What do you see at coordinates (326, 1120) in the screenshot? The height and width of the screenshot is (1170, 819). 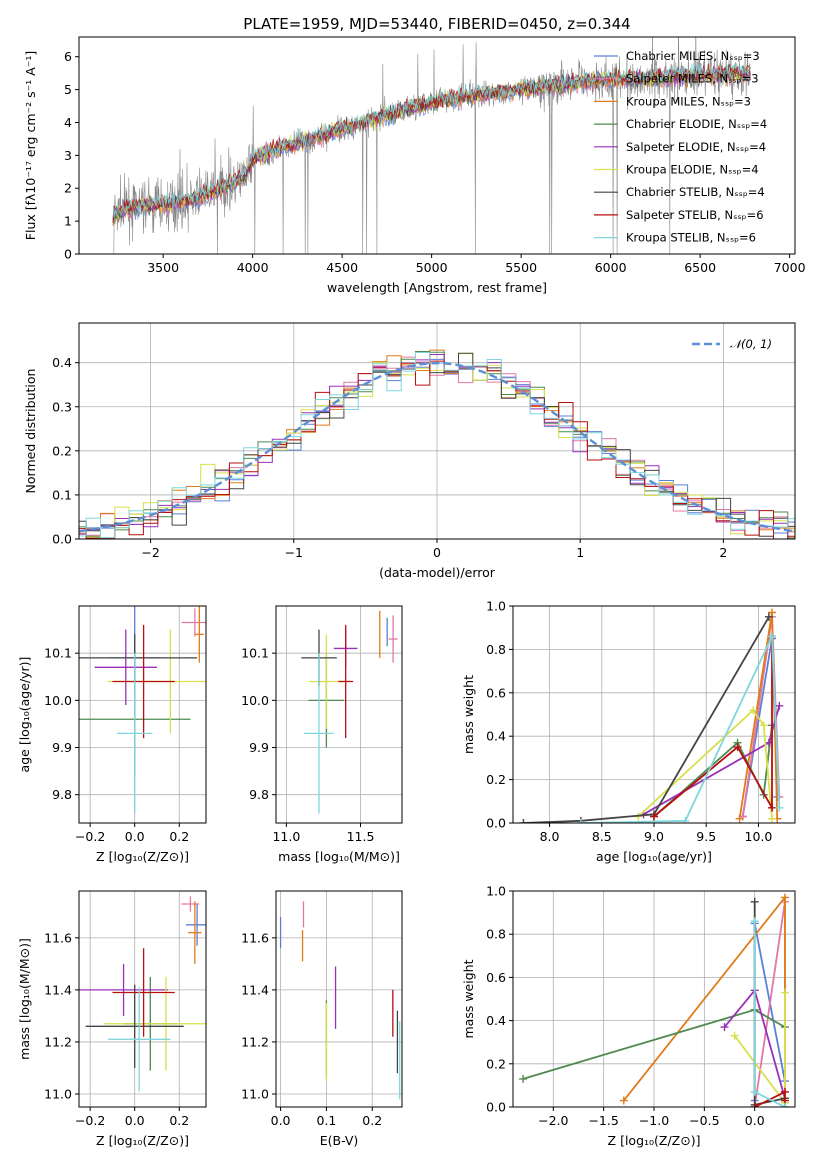 I see `x-tick-label: 0.1` at bounding box center [326, 1120].